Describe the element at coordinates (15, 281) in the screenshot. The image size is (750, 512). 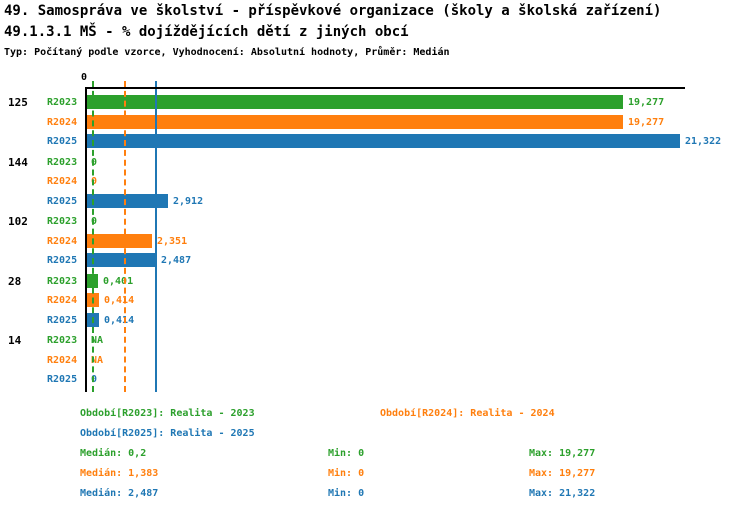
I see `group-label: 28` at that location.